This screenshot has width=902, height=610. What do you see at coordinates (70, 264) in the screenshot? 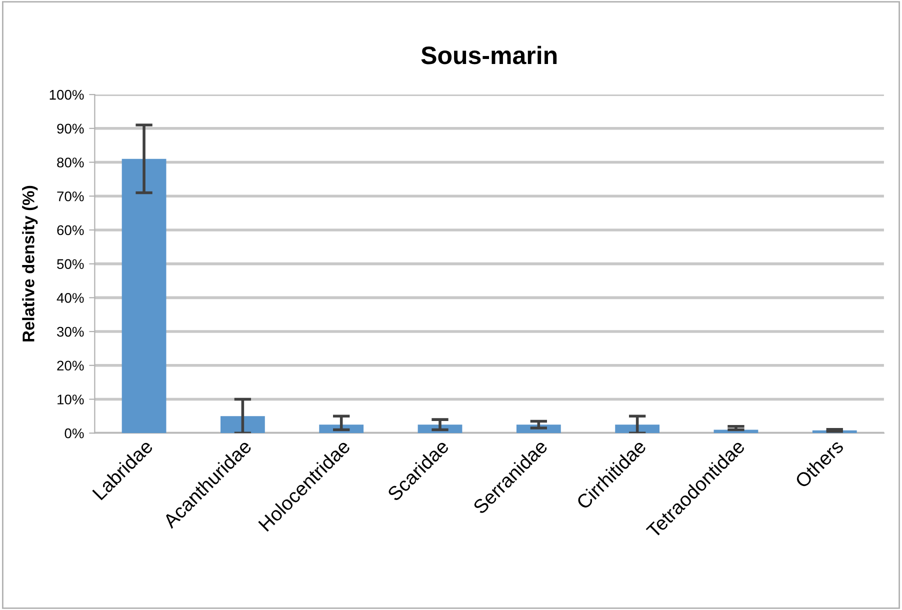
I see `y-tick-label: 50%` at bounding box center [70, 264].